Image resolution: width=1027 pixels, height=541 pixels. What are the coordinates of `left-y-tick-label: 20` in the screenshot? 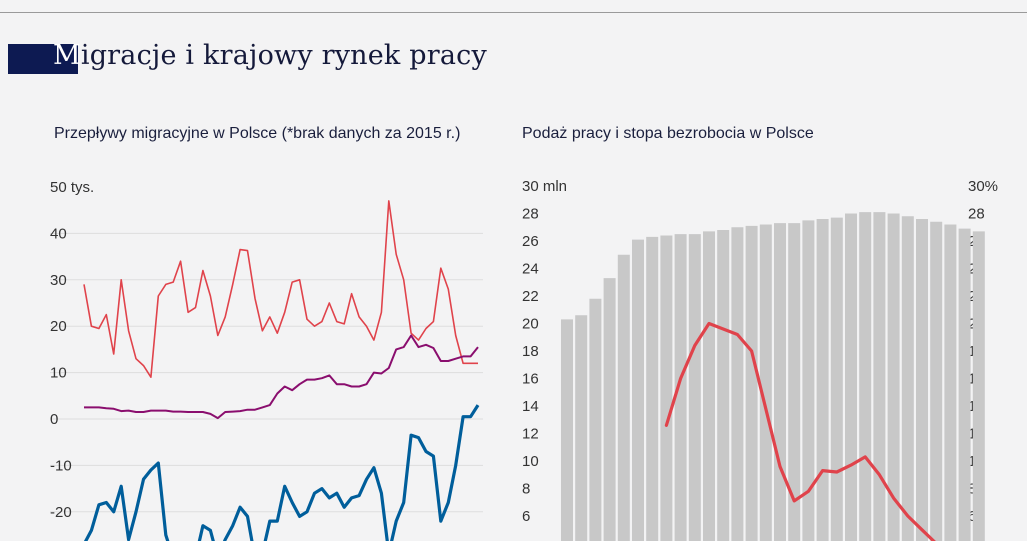 It's located at (530, 324).